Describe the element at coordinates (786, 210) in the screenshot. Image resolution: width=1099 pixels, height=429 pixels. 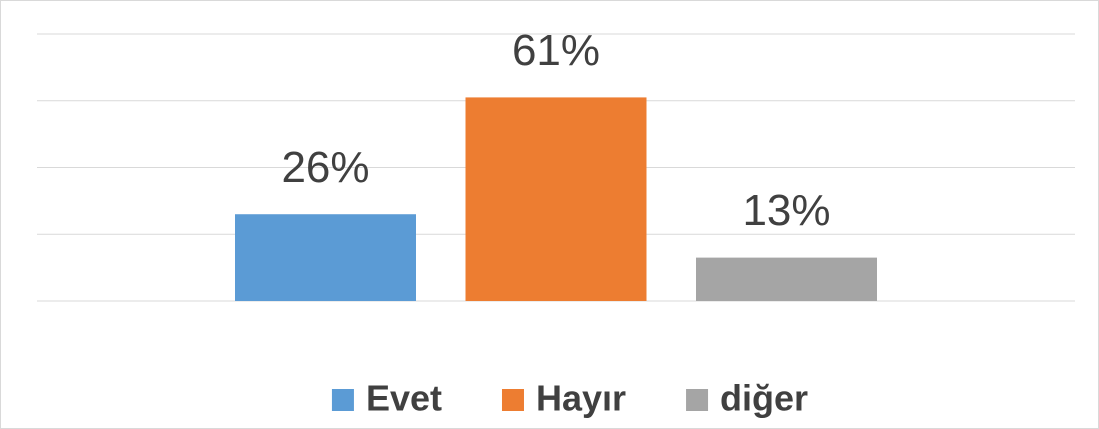
I see `value-label: 13%` at that location.